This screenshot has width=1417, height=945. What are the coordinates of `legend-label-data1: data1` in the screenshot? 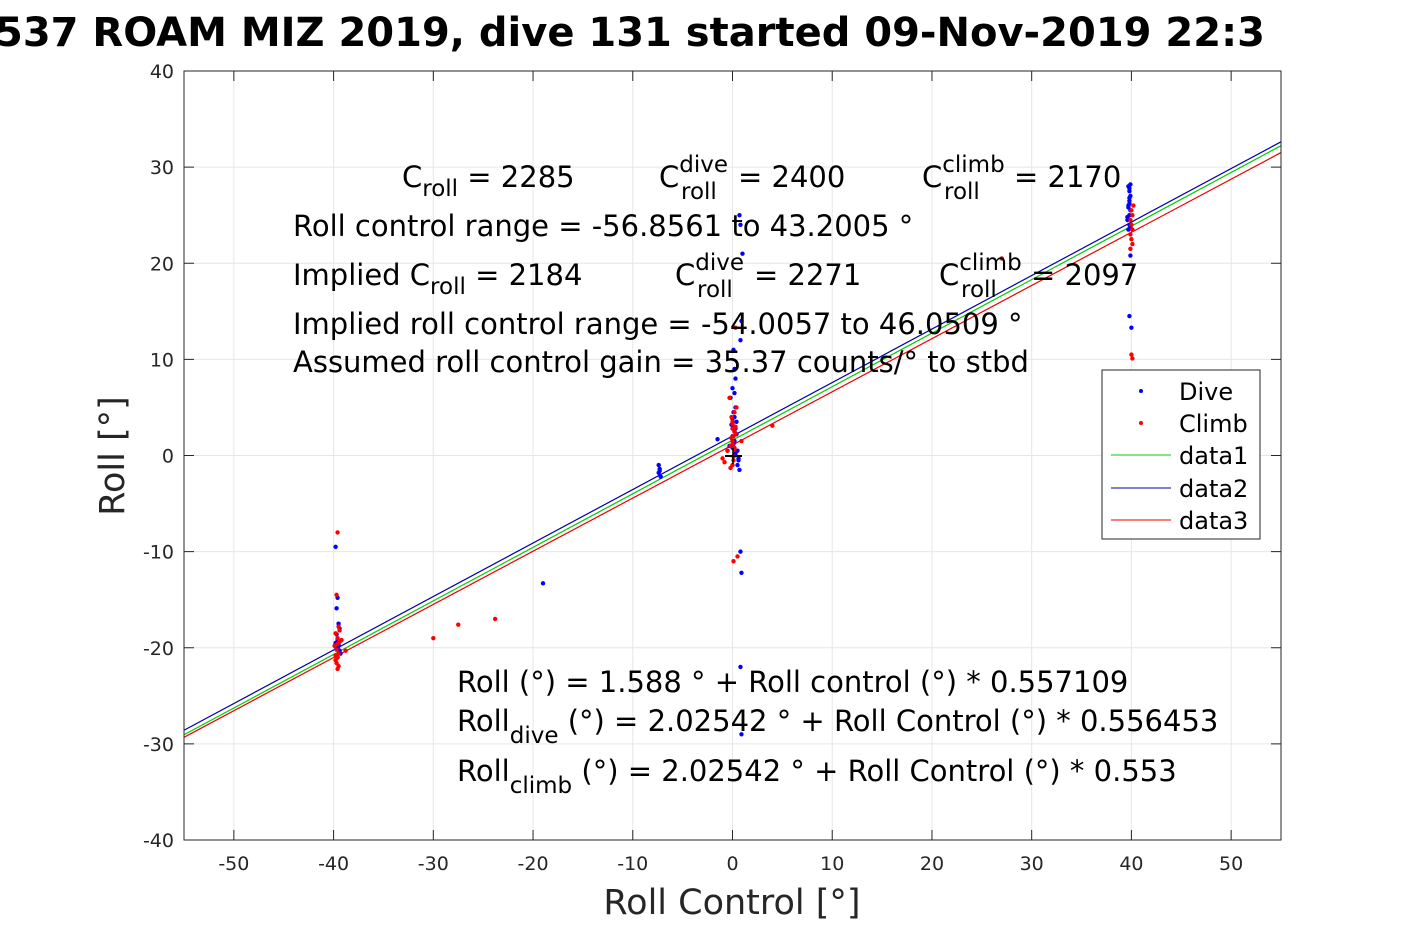 It's located at (1213, 456).